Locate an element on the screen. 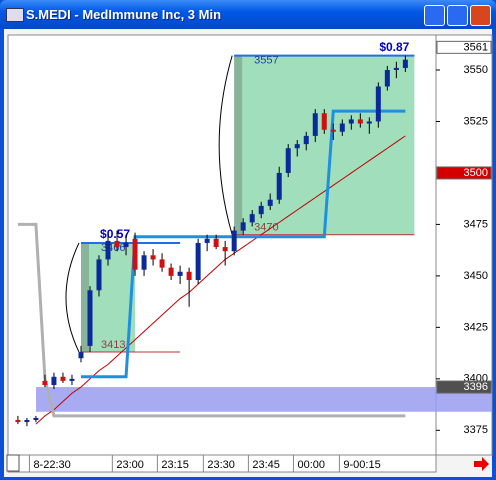 This screenshot has height=480, width=496. close-button is located at coordinates (480, 15).